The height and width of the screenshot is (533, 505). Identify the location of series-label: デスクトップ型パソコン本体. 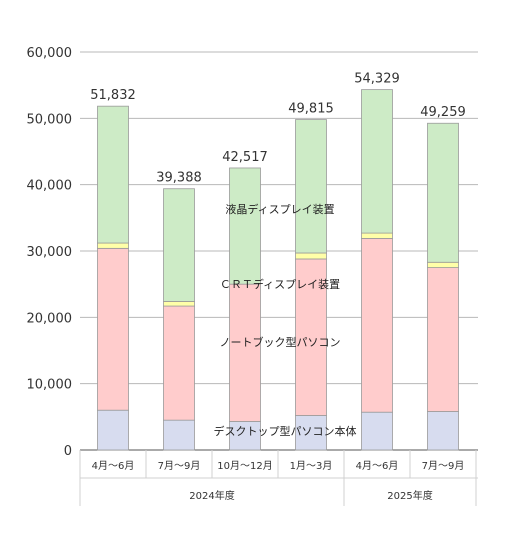
(285, 431).